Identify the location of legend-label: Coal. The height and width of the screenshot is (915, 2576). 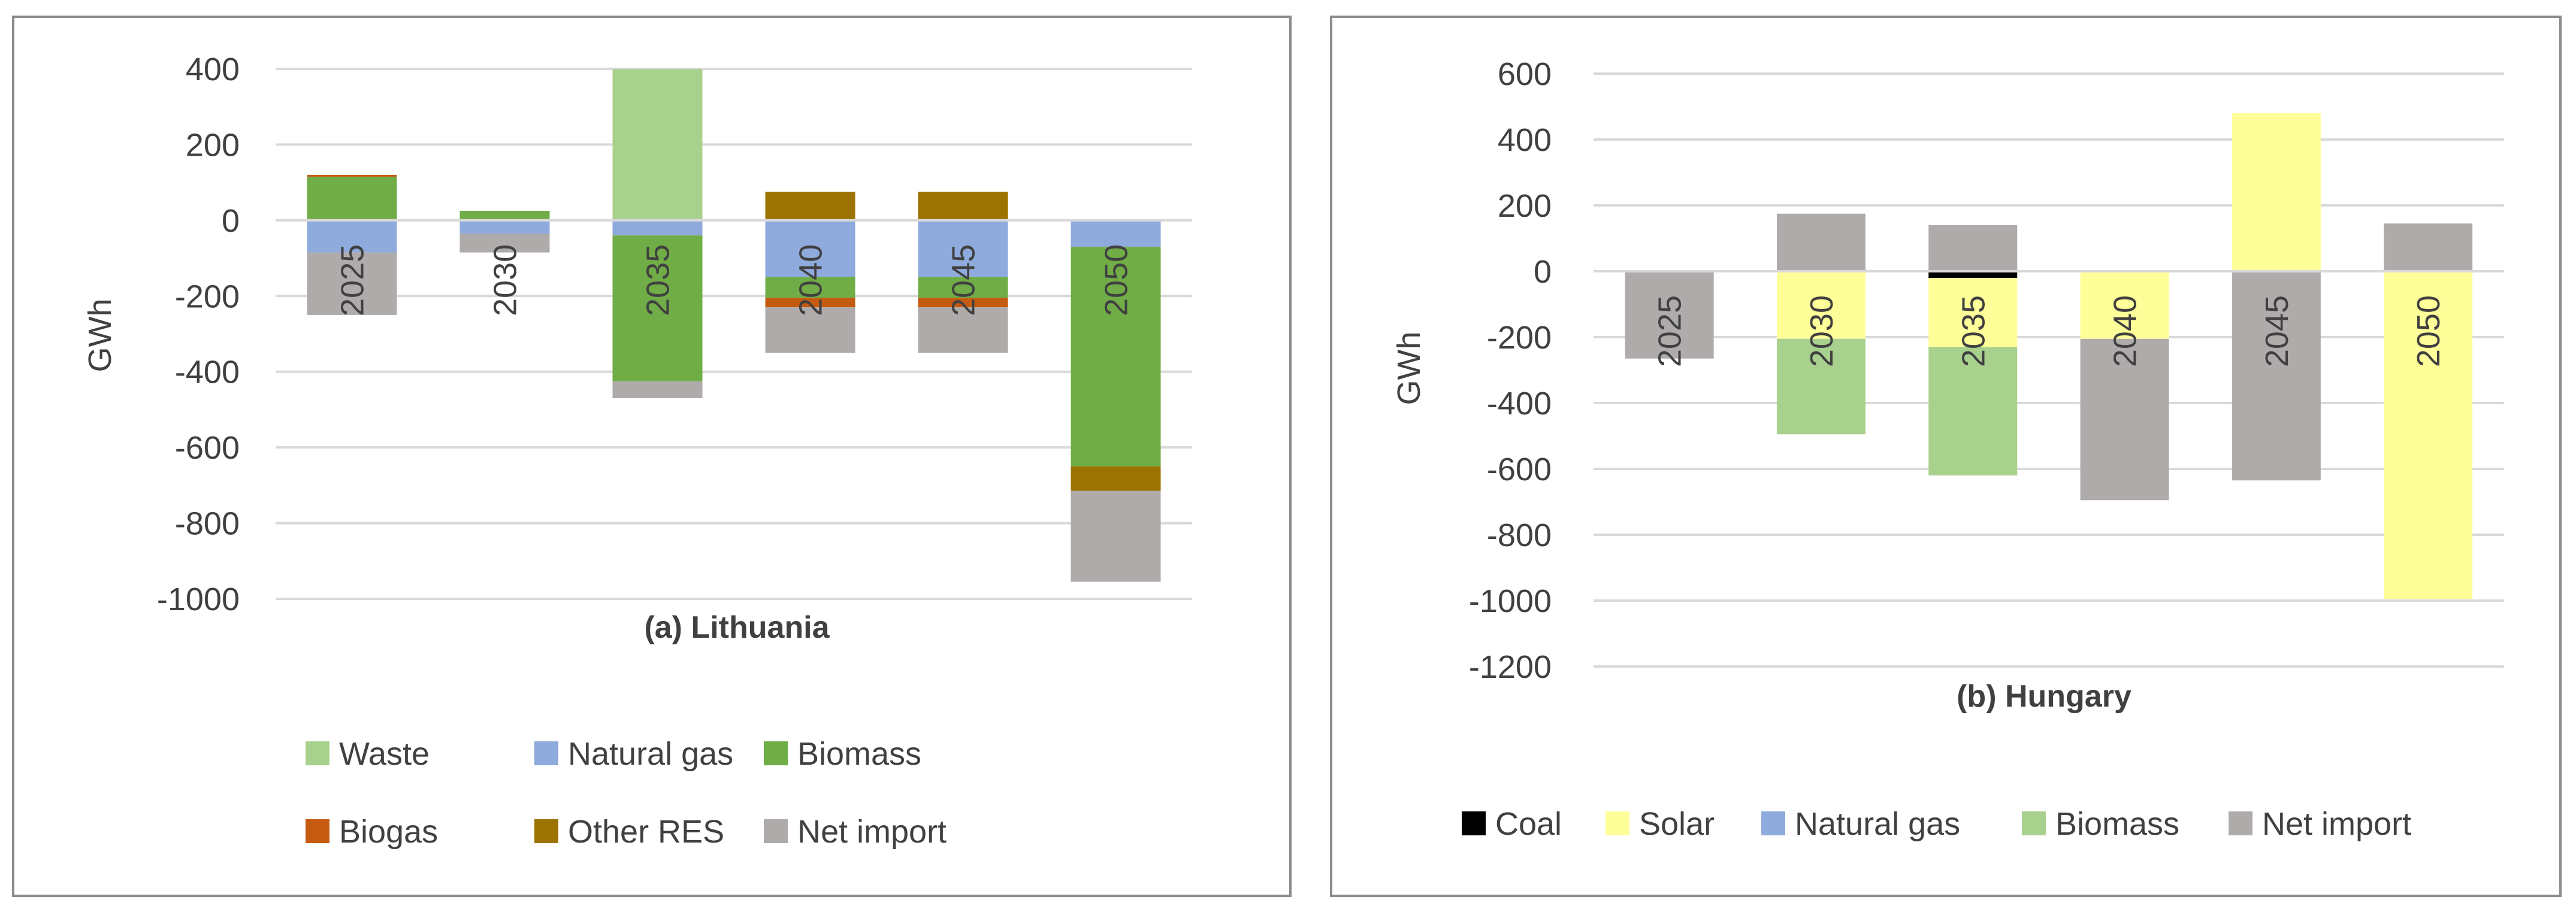
(1528, 824).